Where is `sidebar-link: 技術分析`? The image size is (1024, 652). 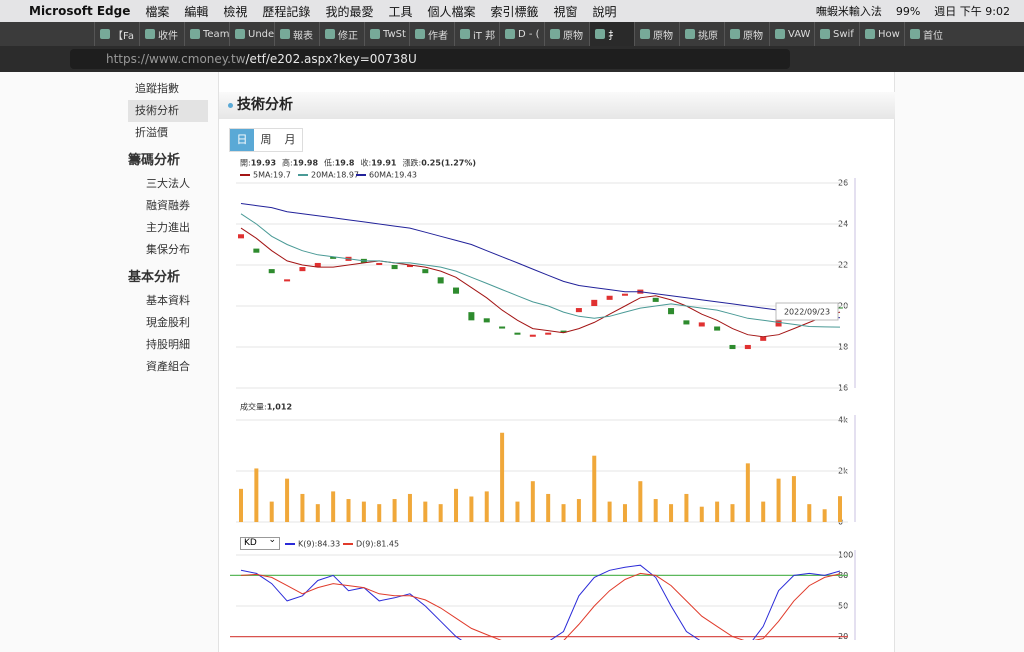 sidebar-link: 技術分析 is located at coordinates (168, 111).